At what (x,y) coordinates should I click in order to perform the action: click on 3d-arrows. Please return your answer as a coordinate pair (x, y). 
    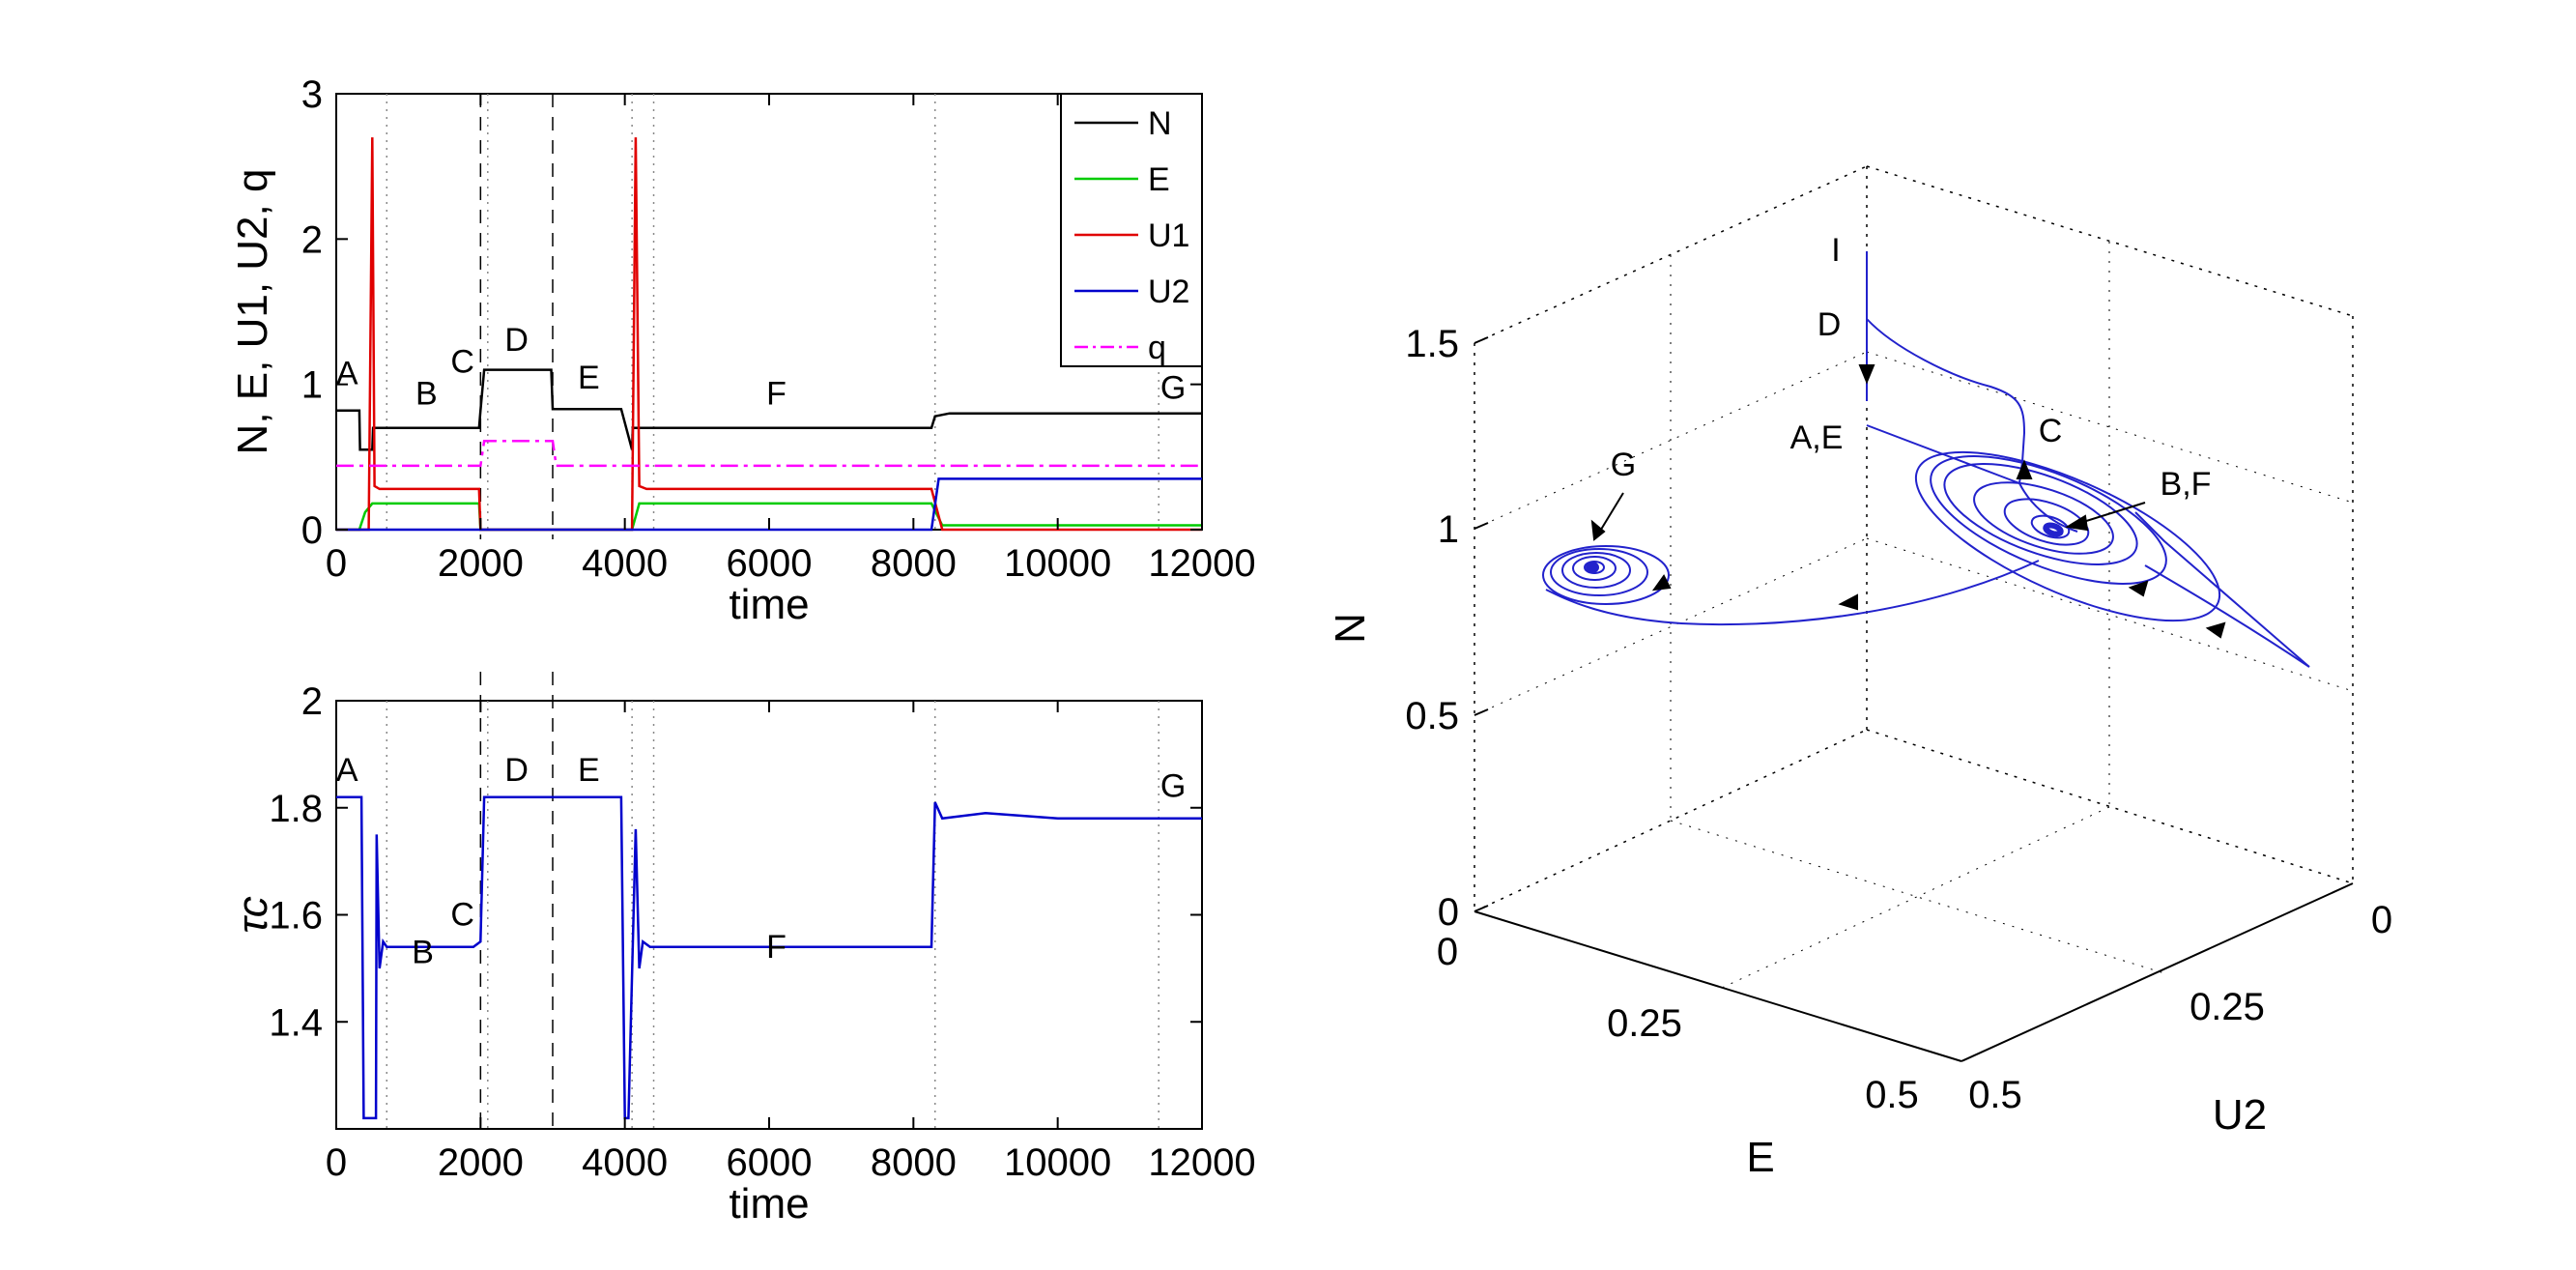
    Looking at the image, I should click on (1908, 502).